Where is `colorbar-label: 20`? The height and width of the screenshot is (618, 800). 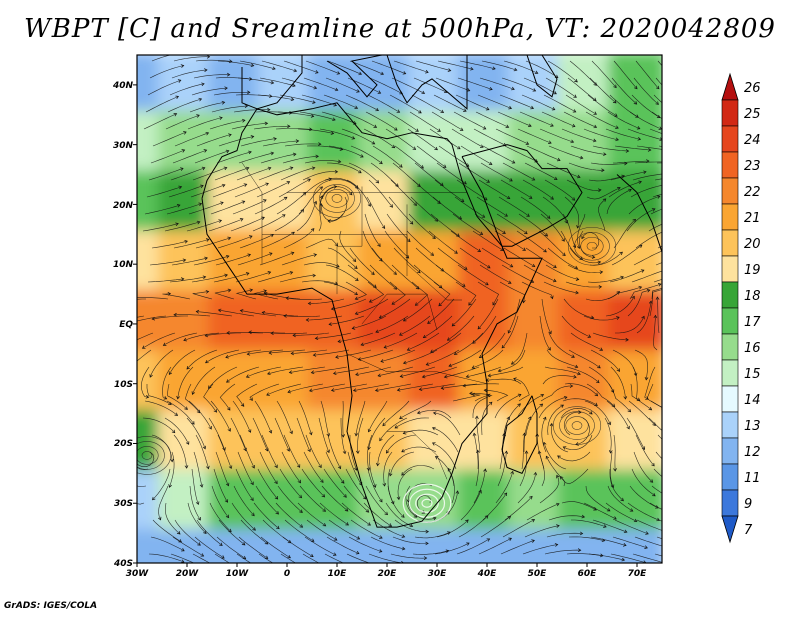
colorbar-label: 20 is located at coordinates (752, 244).